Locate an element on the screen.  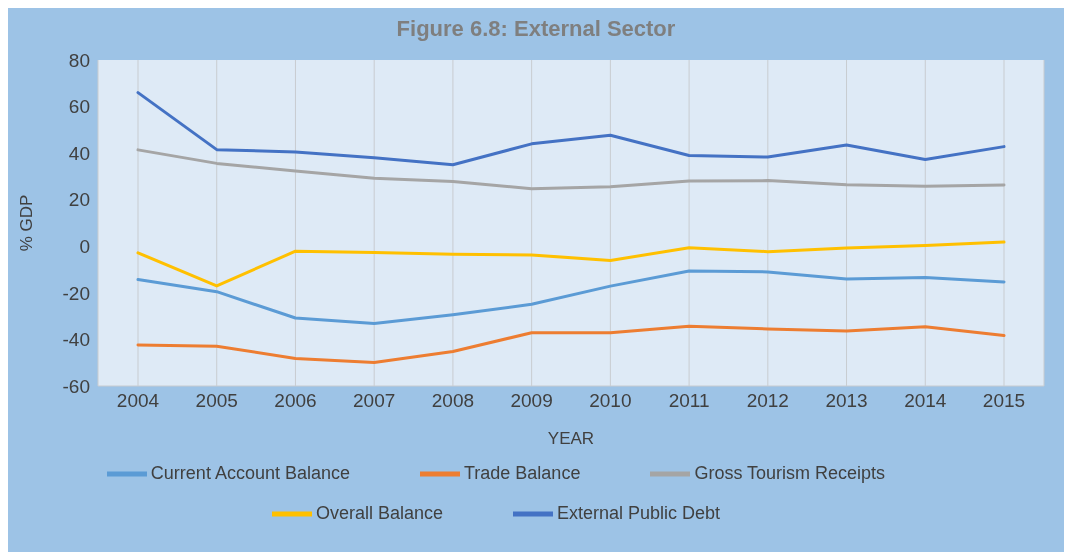
y-tick-label: 60 is located at coordinates (79, 107).